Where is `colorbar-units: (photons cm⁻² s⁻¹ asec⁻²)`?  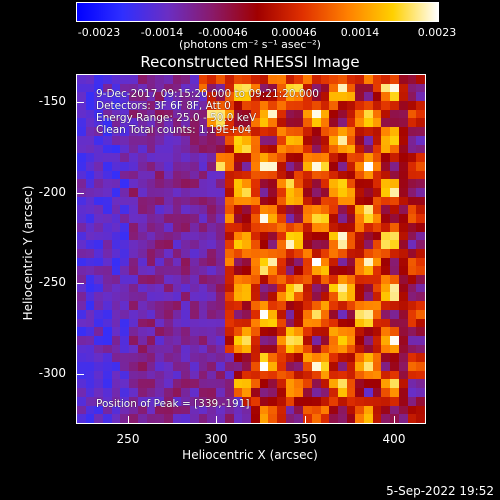 colorbar-units: (photons cm⁻² s⁻¹ asec⁻²) is located at coordinates (250, 44).